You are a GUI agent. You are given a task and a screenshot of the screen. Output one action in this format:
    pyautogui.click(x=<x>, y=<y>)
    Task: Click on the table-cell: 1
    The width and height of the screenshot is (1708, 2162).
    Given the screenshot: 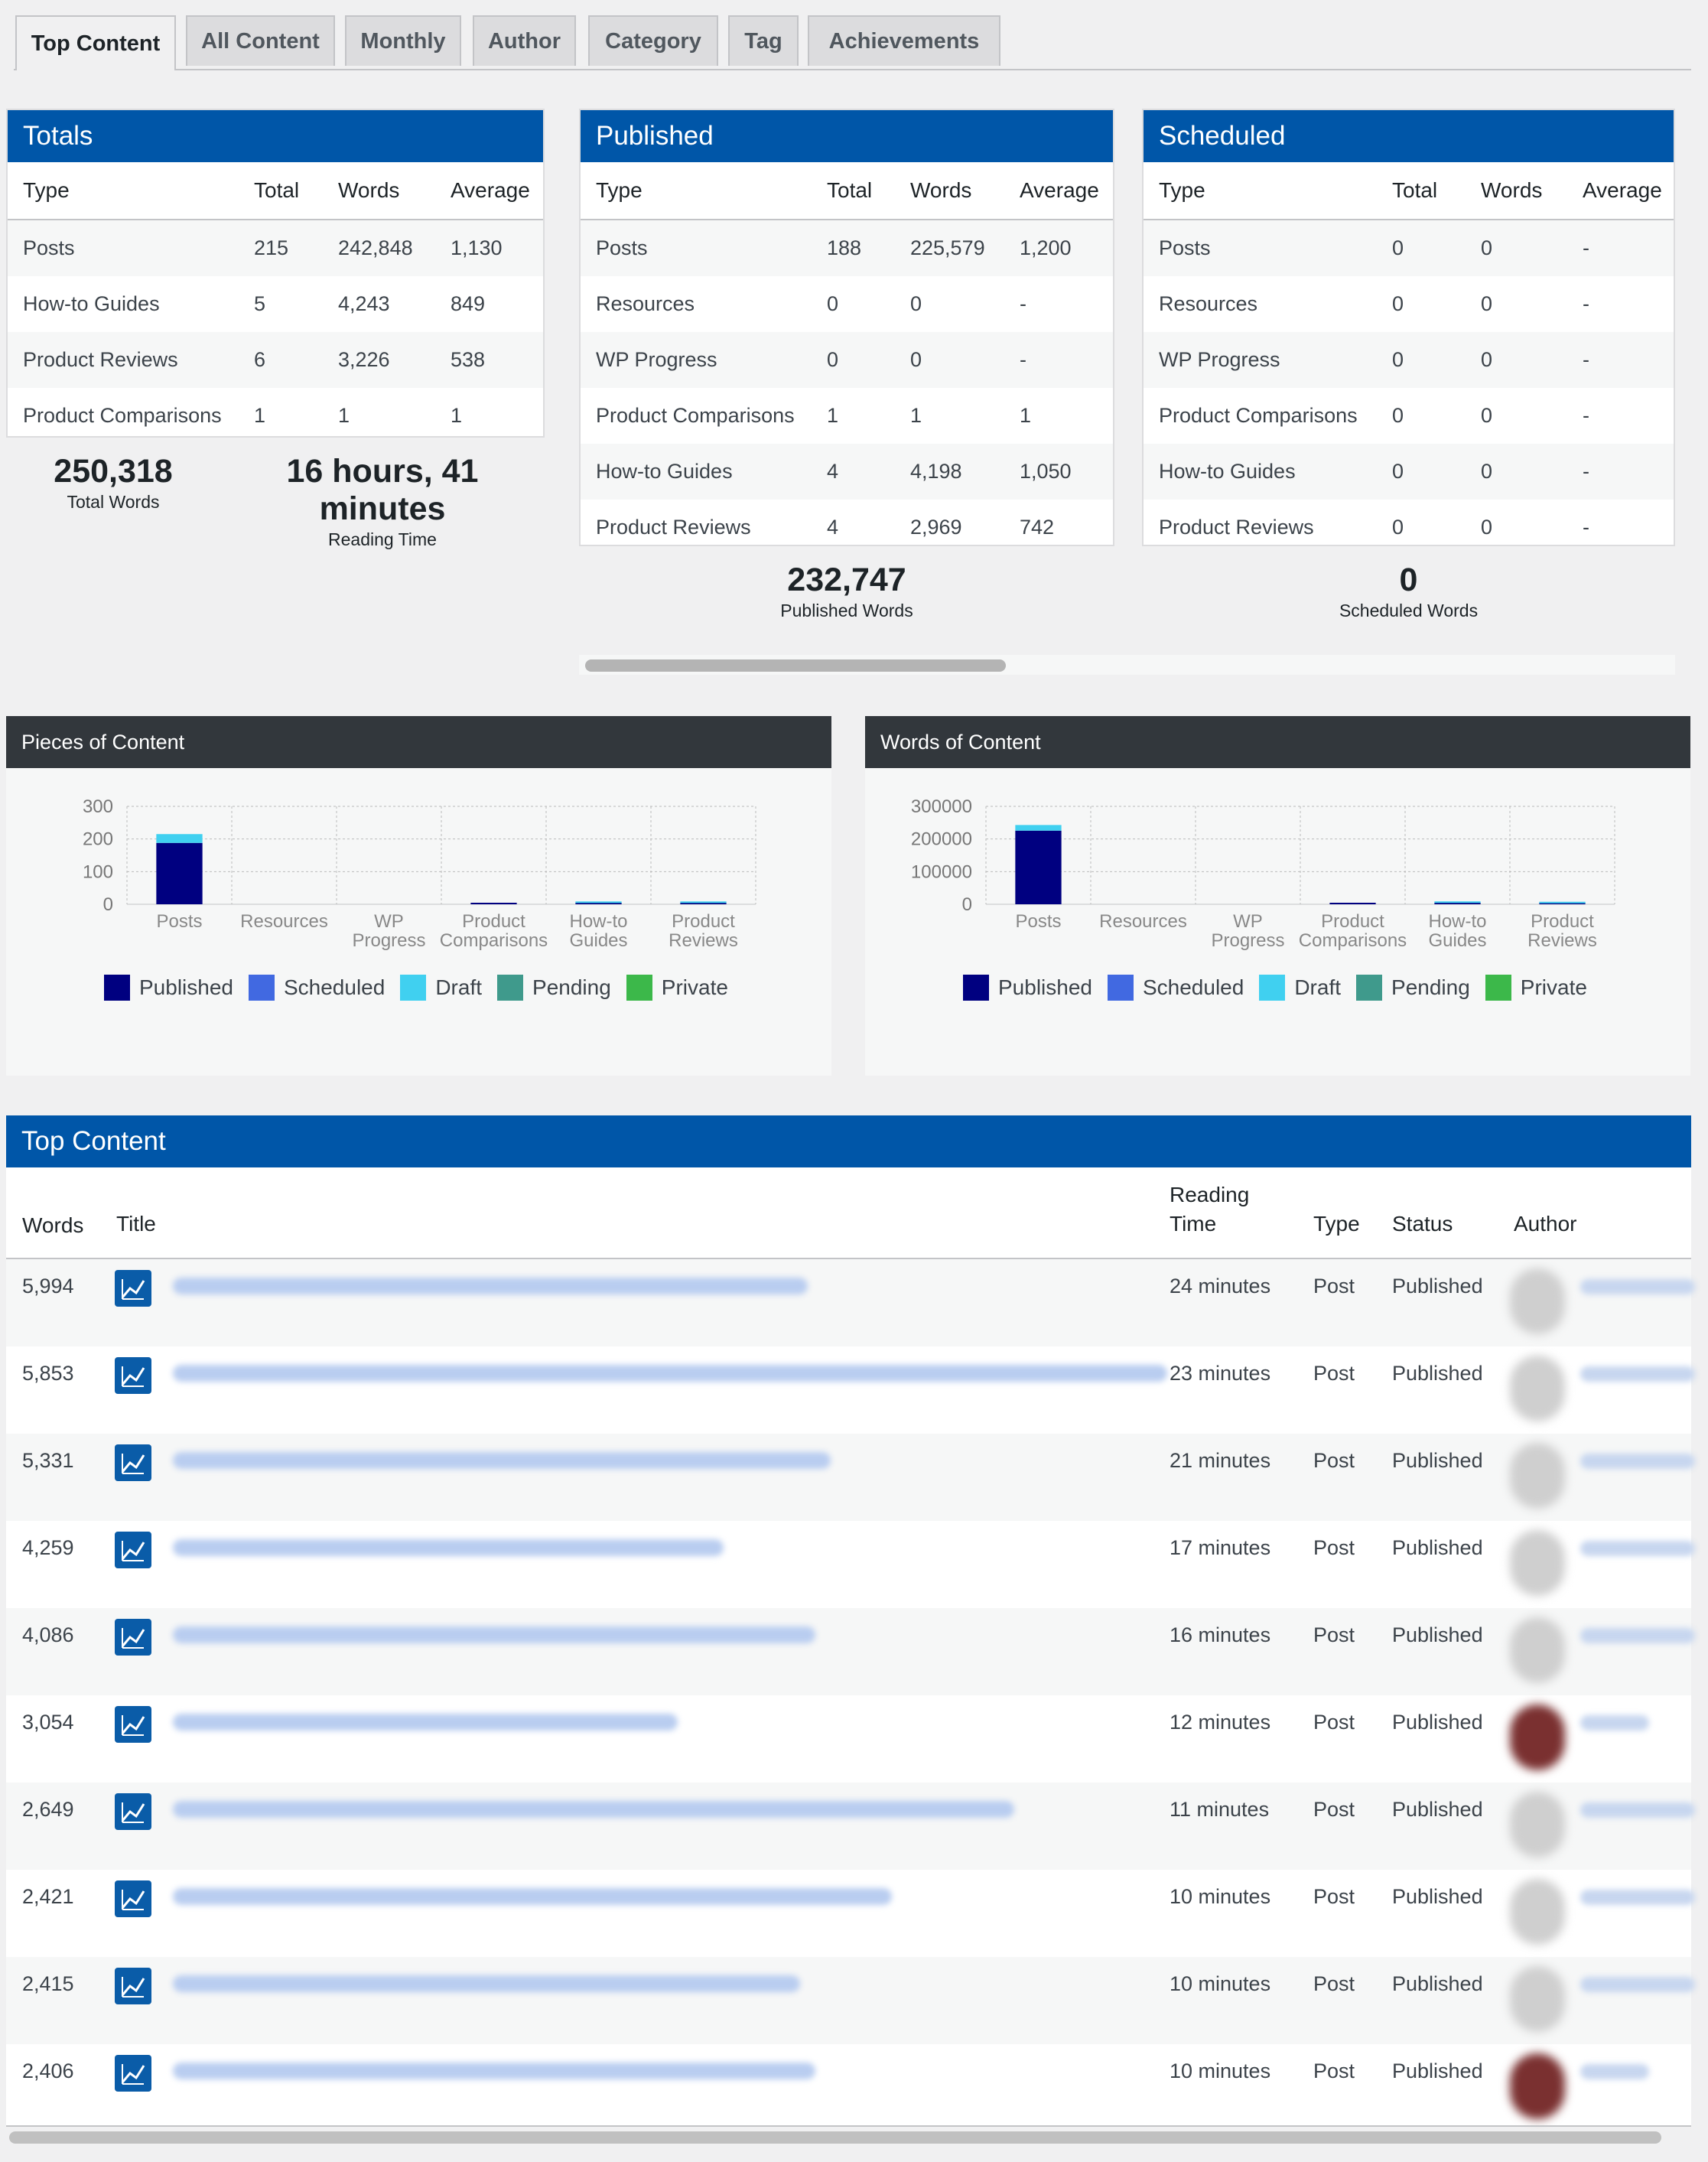 What is the action you would take?
    pyautogui.click(x=916, y=415)
    